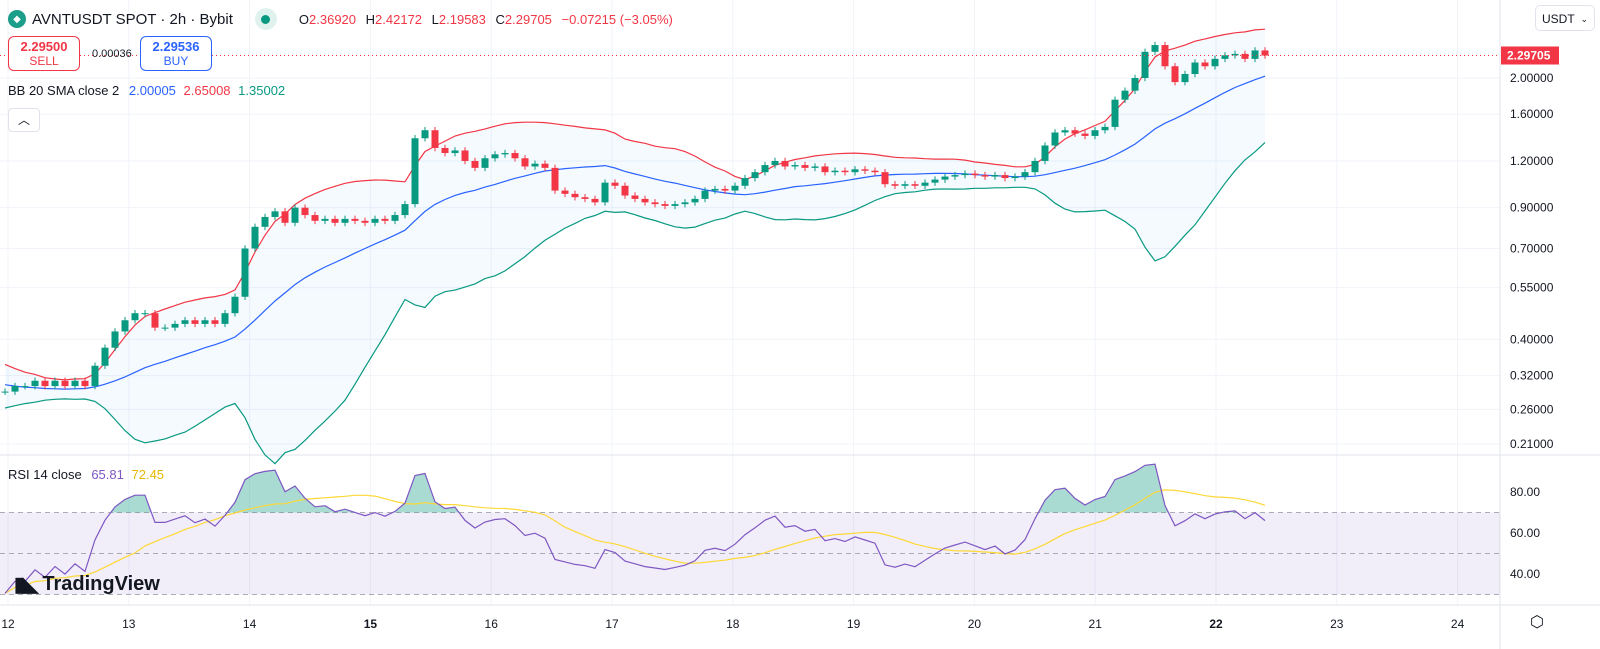  What do you see at coordinates (1532, 208) in the screenshot?
I see `price-tick-label: 0.90000` at bounding box center [1532, 208].